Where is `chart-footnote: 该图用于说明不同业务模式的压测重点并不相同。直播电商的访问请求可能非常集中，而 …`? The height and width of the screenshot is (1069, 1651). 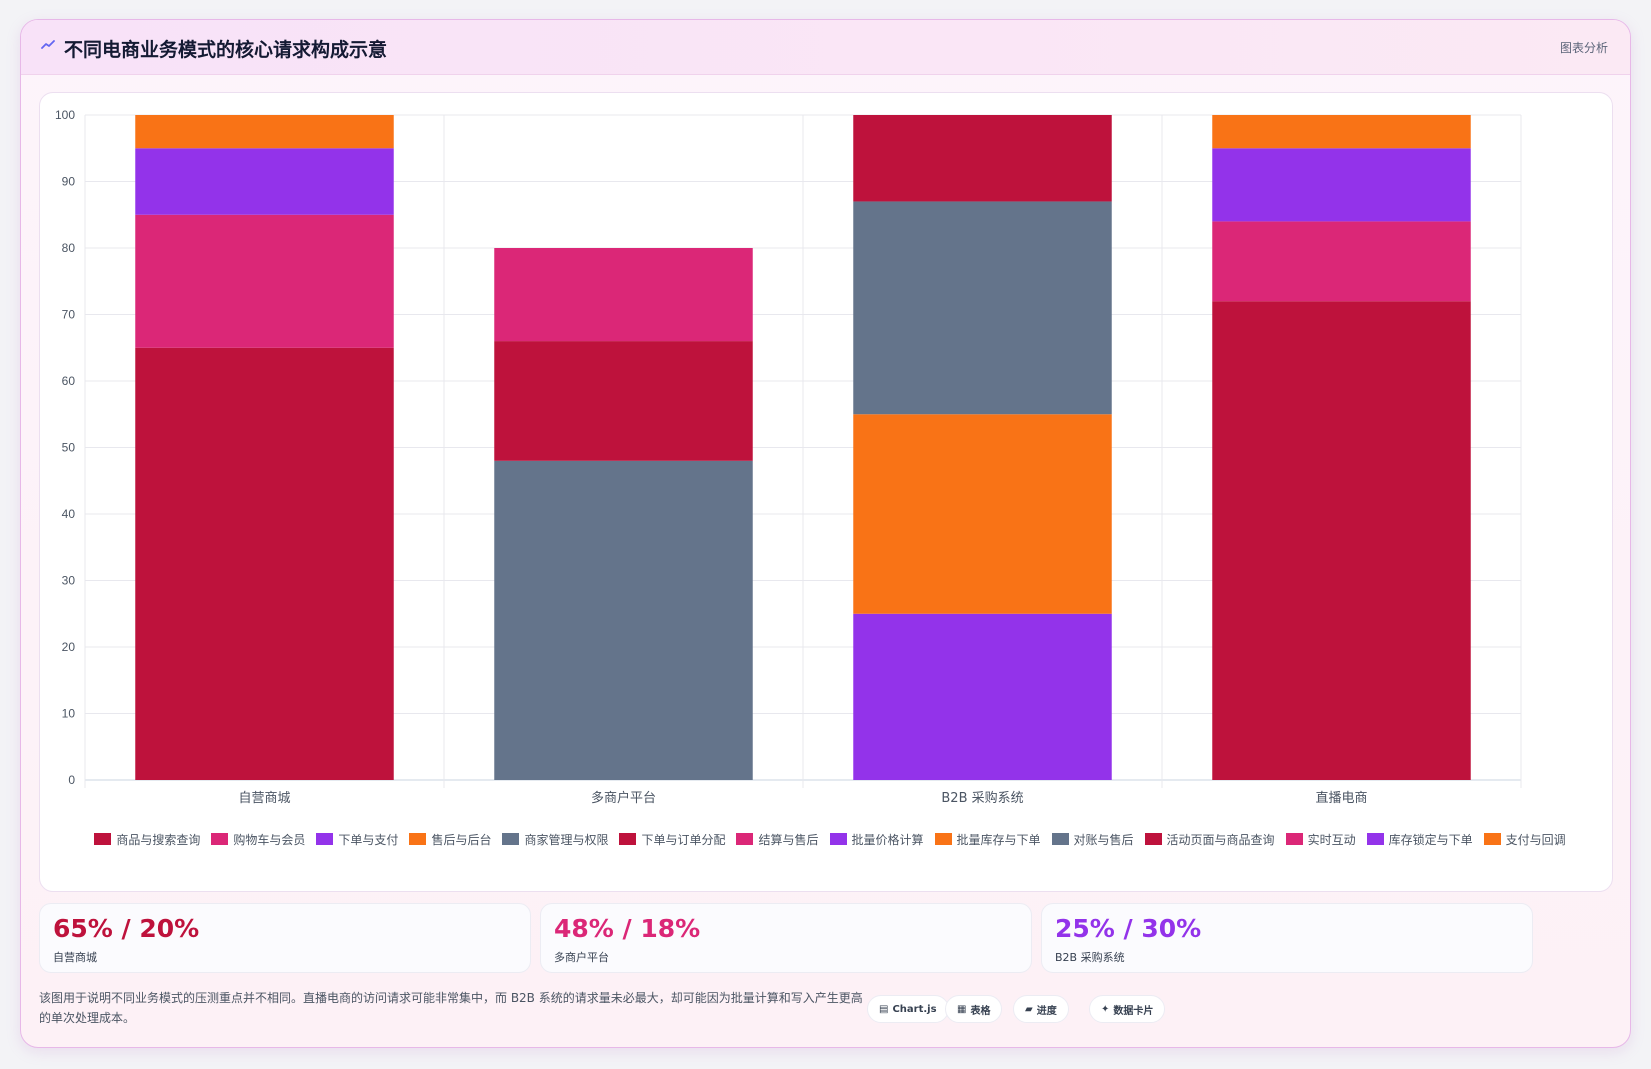
chart-footnote: 该图用于说明不同业务模式的压测重点并不相同。直播电商的访问请求可能非常集中，而 … is located at coordinates (451, 1008).